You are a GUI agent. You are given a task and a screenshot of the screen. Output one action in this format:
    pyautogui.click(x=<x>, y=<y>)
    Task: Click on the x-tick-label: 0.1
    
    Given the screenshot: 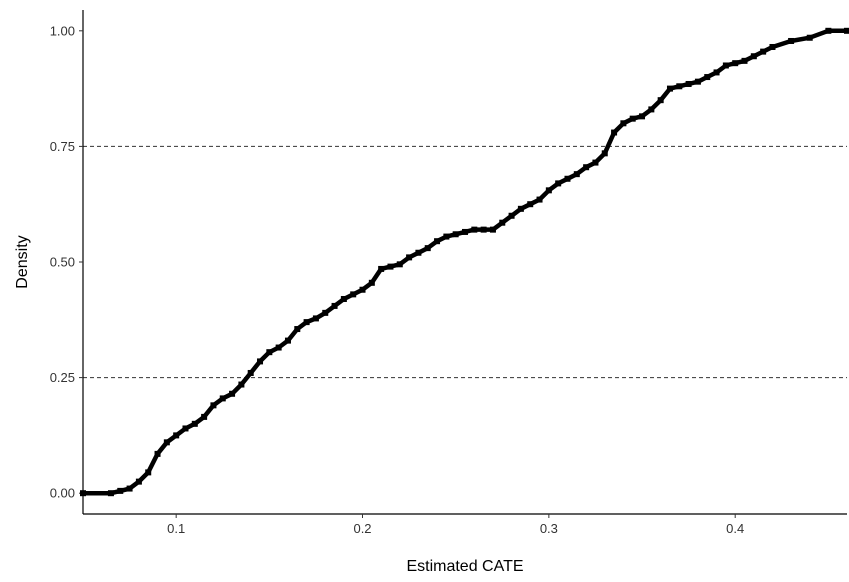 What is the action you would take?
    pyautogui.click(x=176, y=528)
    